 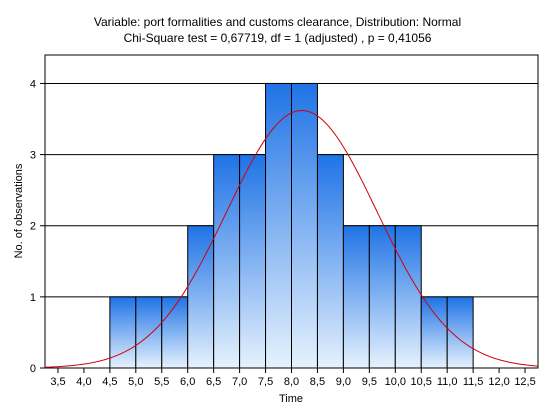 I want to click on y-tick-label: 3, so click(x=33, y=156).